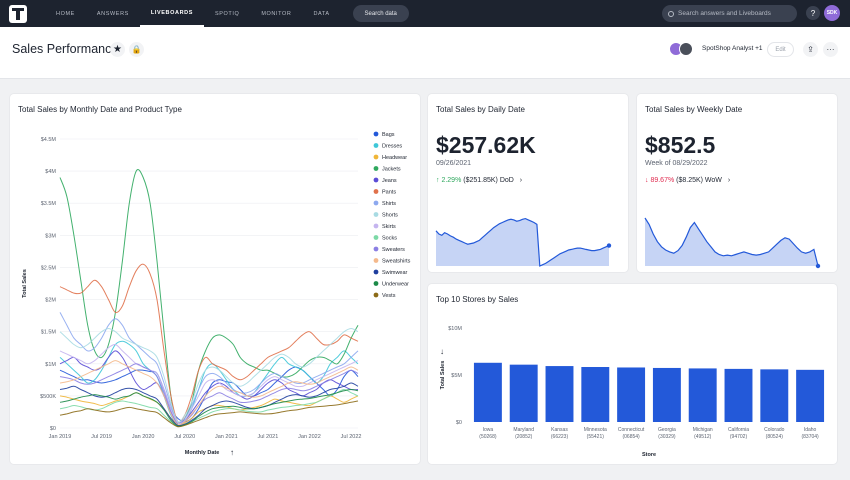 The image size is (850, 480). Describe the element at coordinates (813, 13) in the screenshot. I see `help-button: ?` at that location.